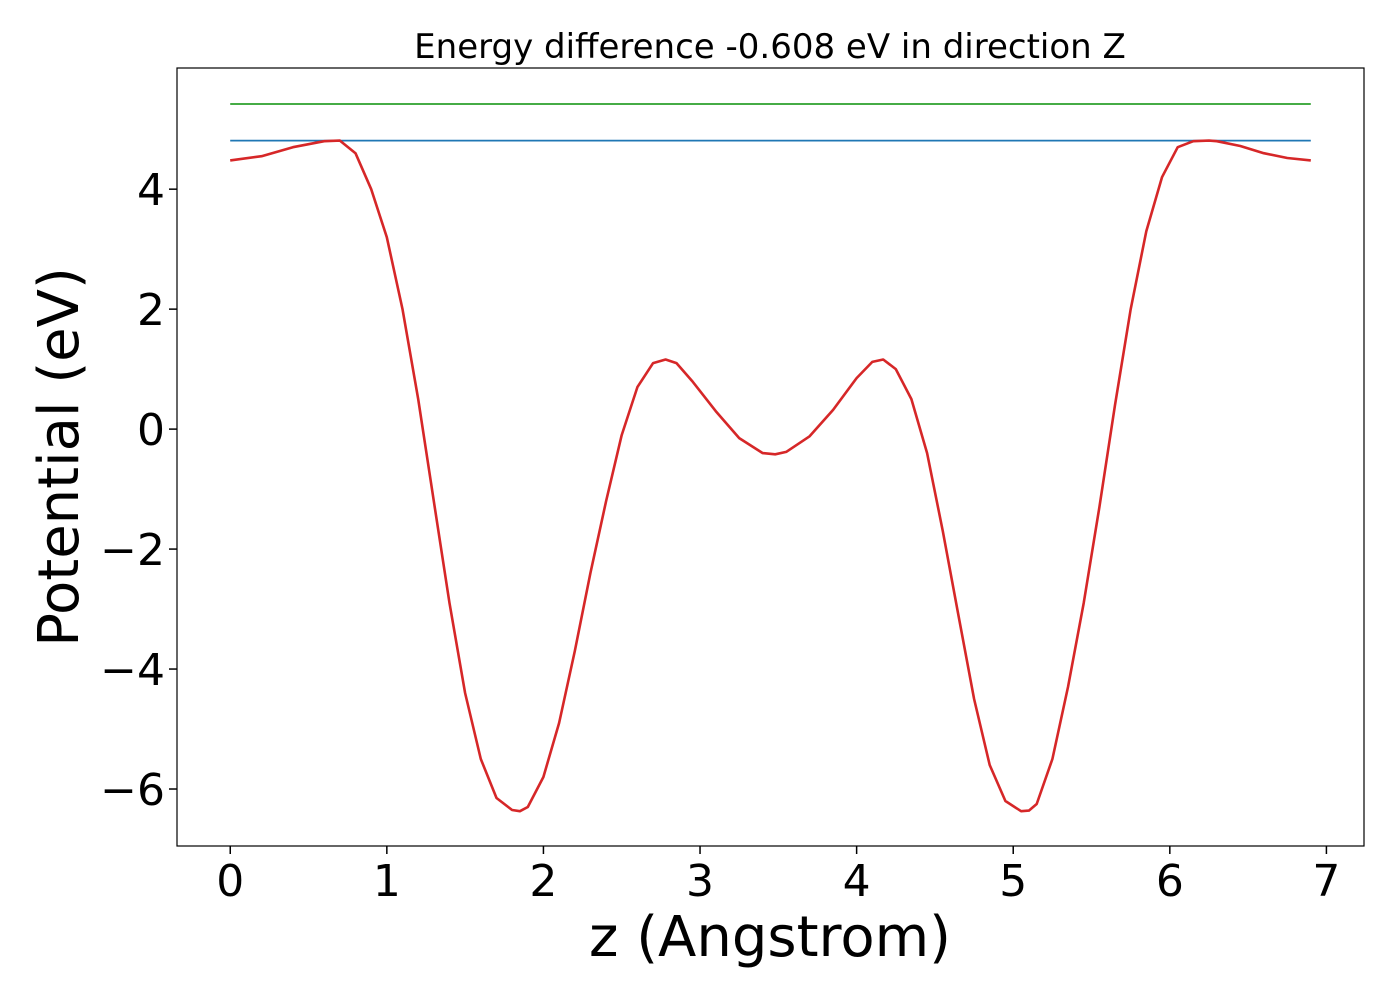 The width and height of the screenshot is (1400, 1000). Describe the element at coordinates (151, 430) in the screenshot. I see `y-tick-label: 0` at that location.